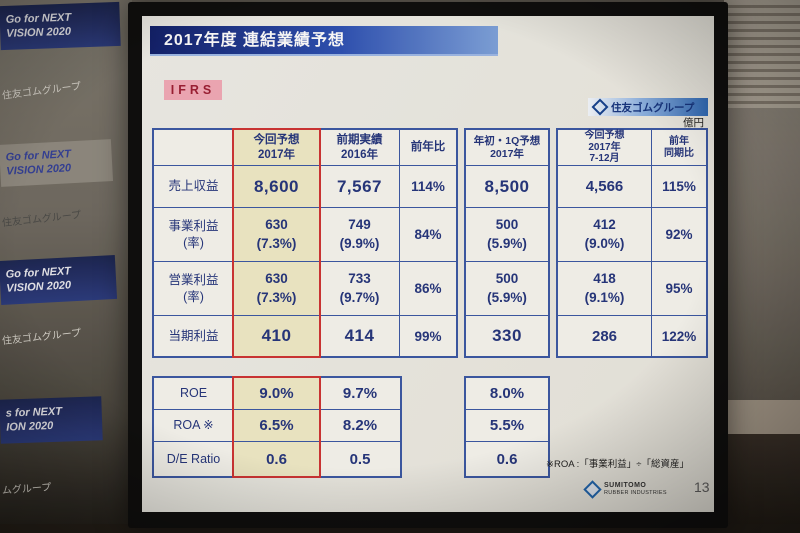  Describe the element at coordinates (277, 148) in the screenshot. I see `header-current-forecast: 今回予想 2017年` at that location.